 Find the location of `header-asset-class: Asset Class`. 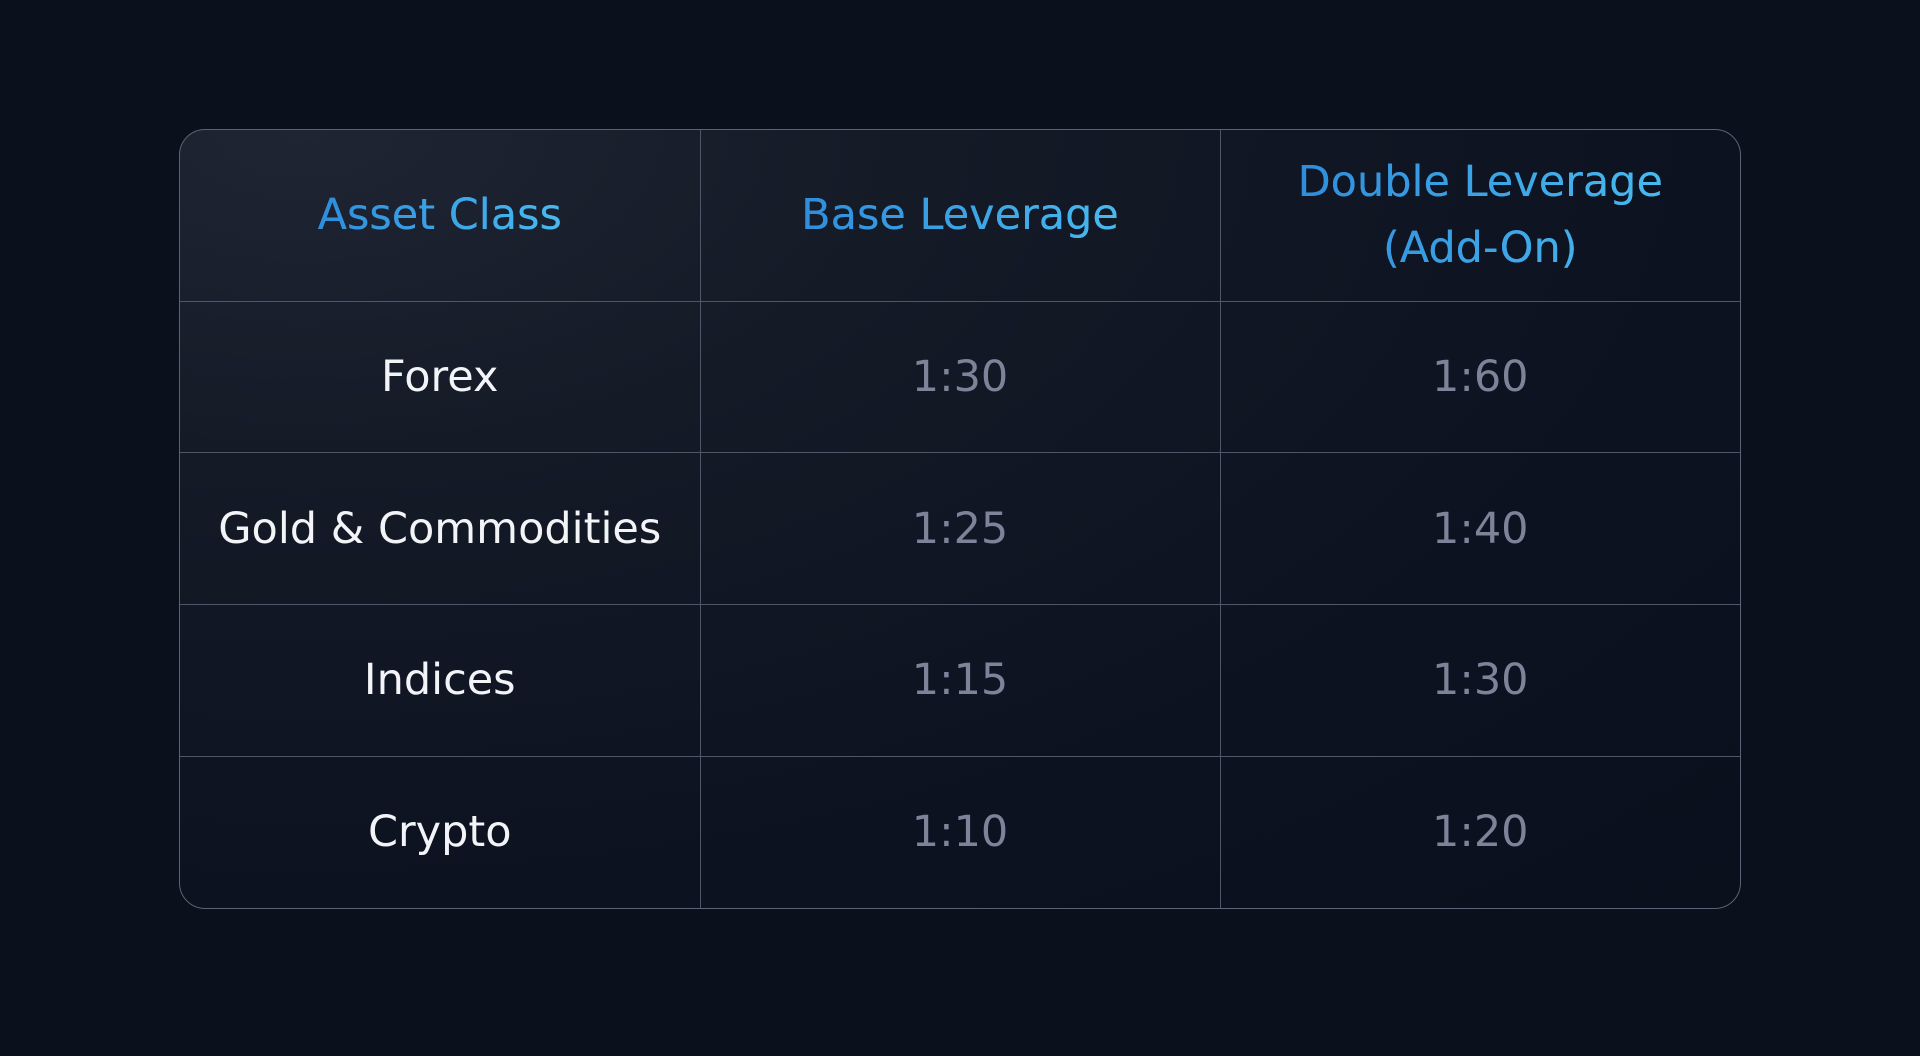

header-asset-class: Asset Class is located at coordinates (440, 216).